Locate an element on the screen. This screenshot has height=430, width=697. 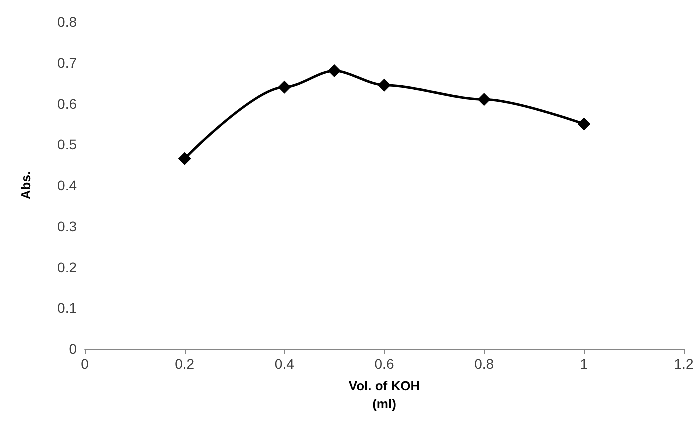
y-tick-label: 0.4 is located at coordinates (68, 186).